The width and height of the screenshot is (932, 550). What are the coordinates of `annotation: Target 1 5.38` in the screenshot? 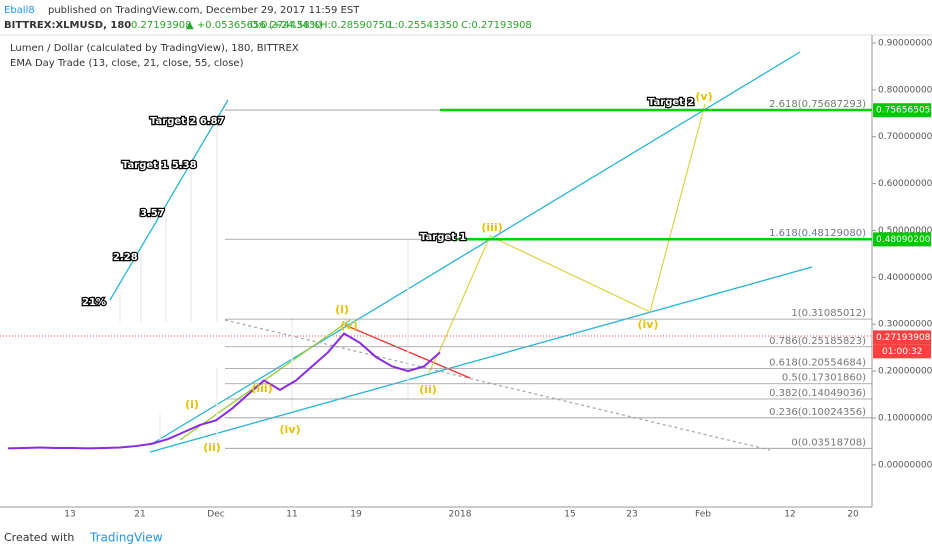 It's located at (159, 165).